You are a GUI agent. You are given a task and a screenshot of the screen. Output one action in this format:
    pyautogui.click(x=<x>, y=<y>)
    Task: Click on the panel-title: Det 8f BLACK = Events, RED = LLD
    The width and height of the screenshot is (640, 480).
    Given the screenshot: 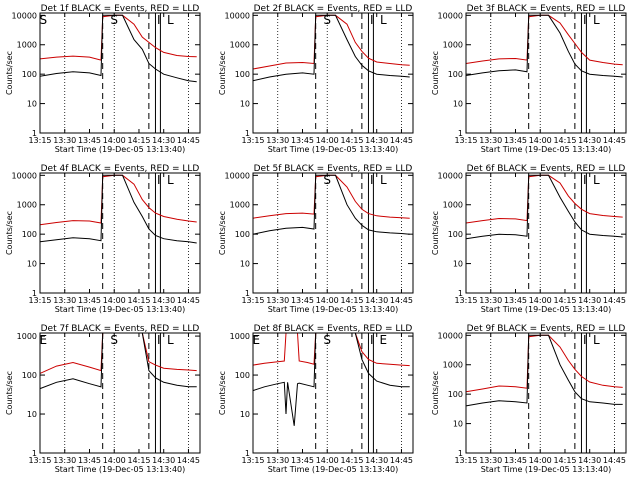 What is the action you would take?
    pyautogui.click(x=333, y=329)
    